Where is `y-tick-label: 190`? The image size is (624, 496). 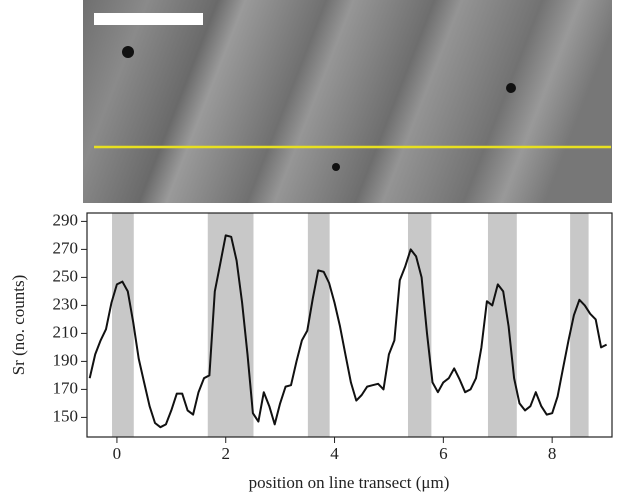 y-tick-label: 190 is located at coordinates (66, 359).